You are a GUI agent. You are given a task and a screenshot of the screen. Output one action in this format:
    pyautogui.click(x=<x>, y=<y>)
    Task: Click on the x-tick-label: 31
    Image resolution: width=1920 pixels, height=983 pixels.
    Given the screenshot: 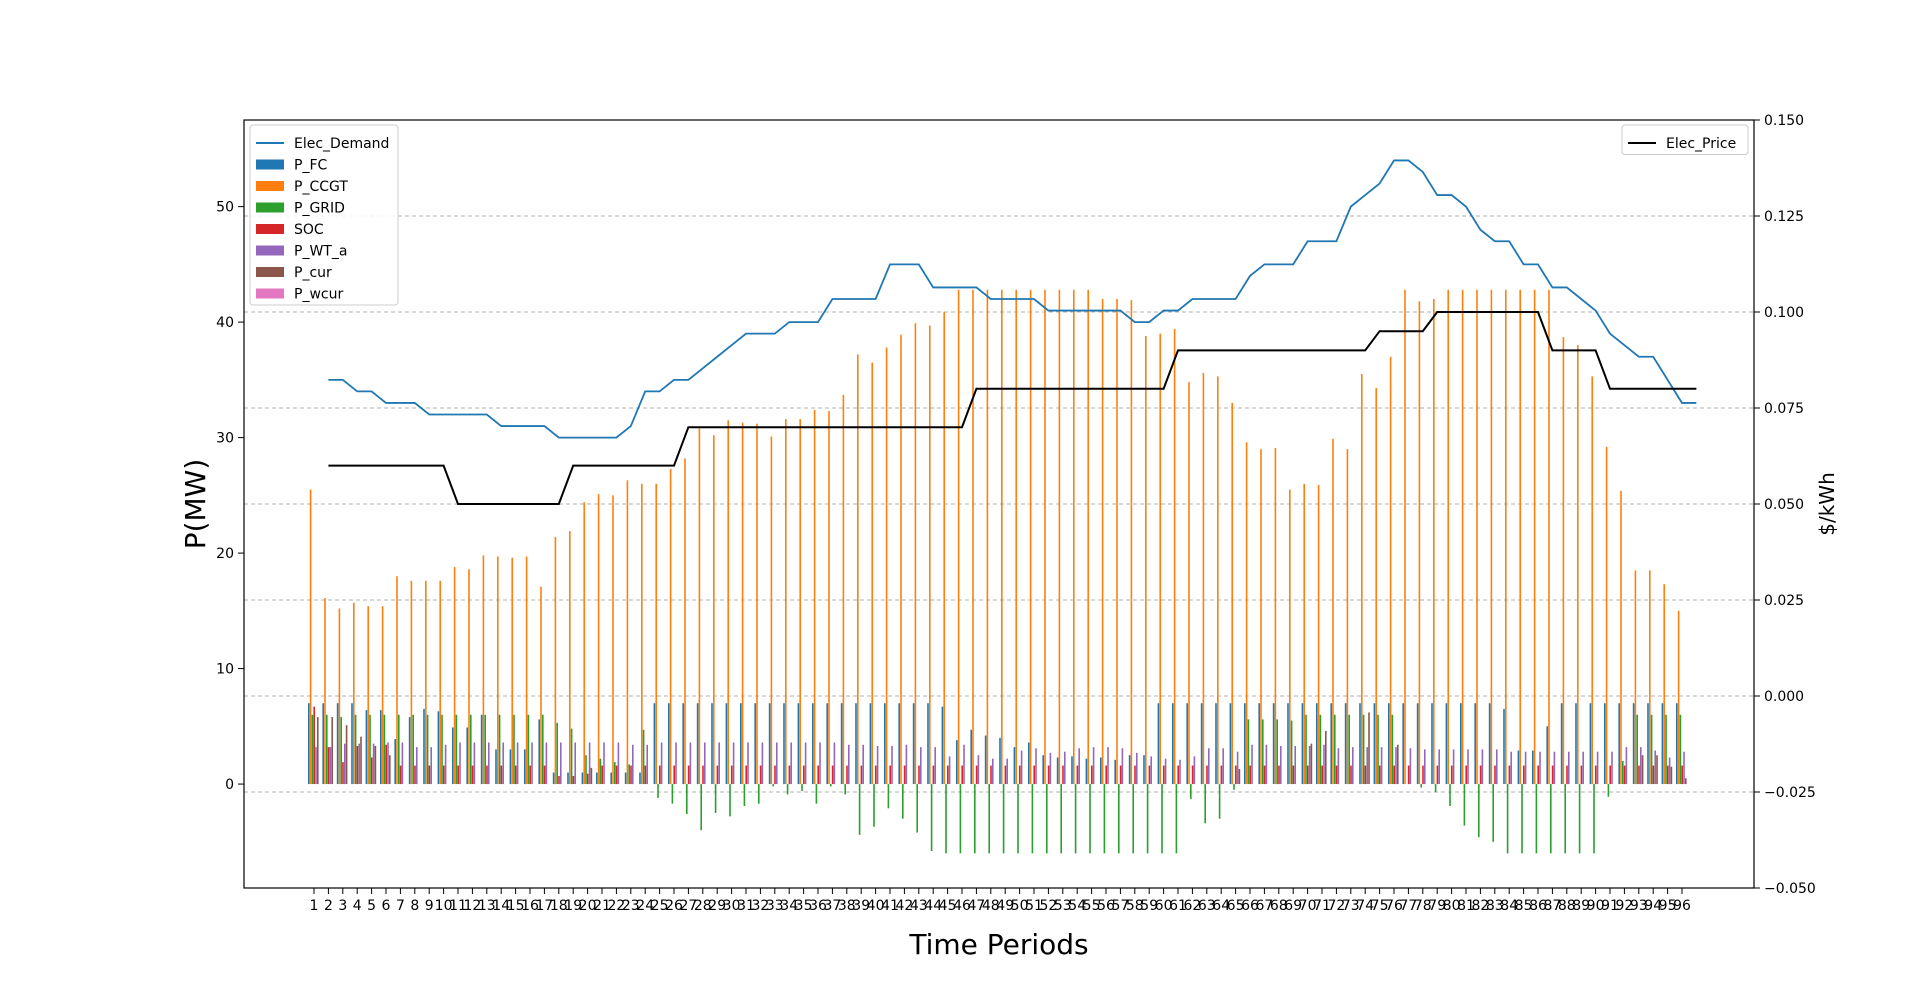 What is the action you would take?
    pyautogui.click(x=746, y=906)
    